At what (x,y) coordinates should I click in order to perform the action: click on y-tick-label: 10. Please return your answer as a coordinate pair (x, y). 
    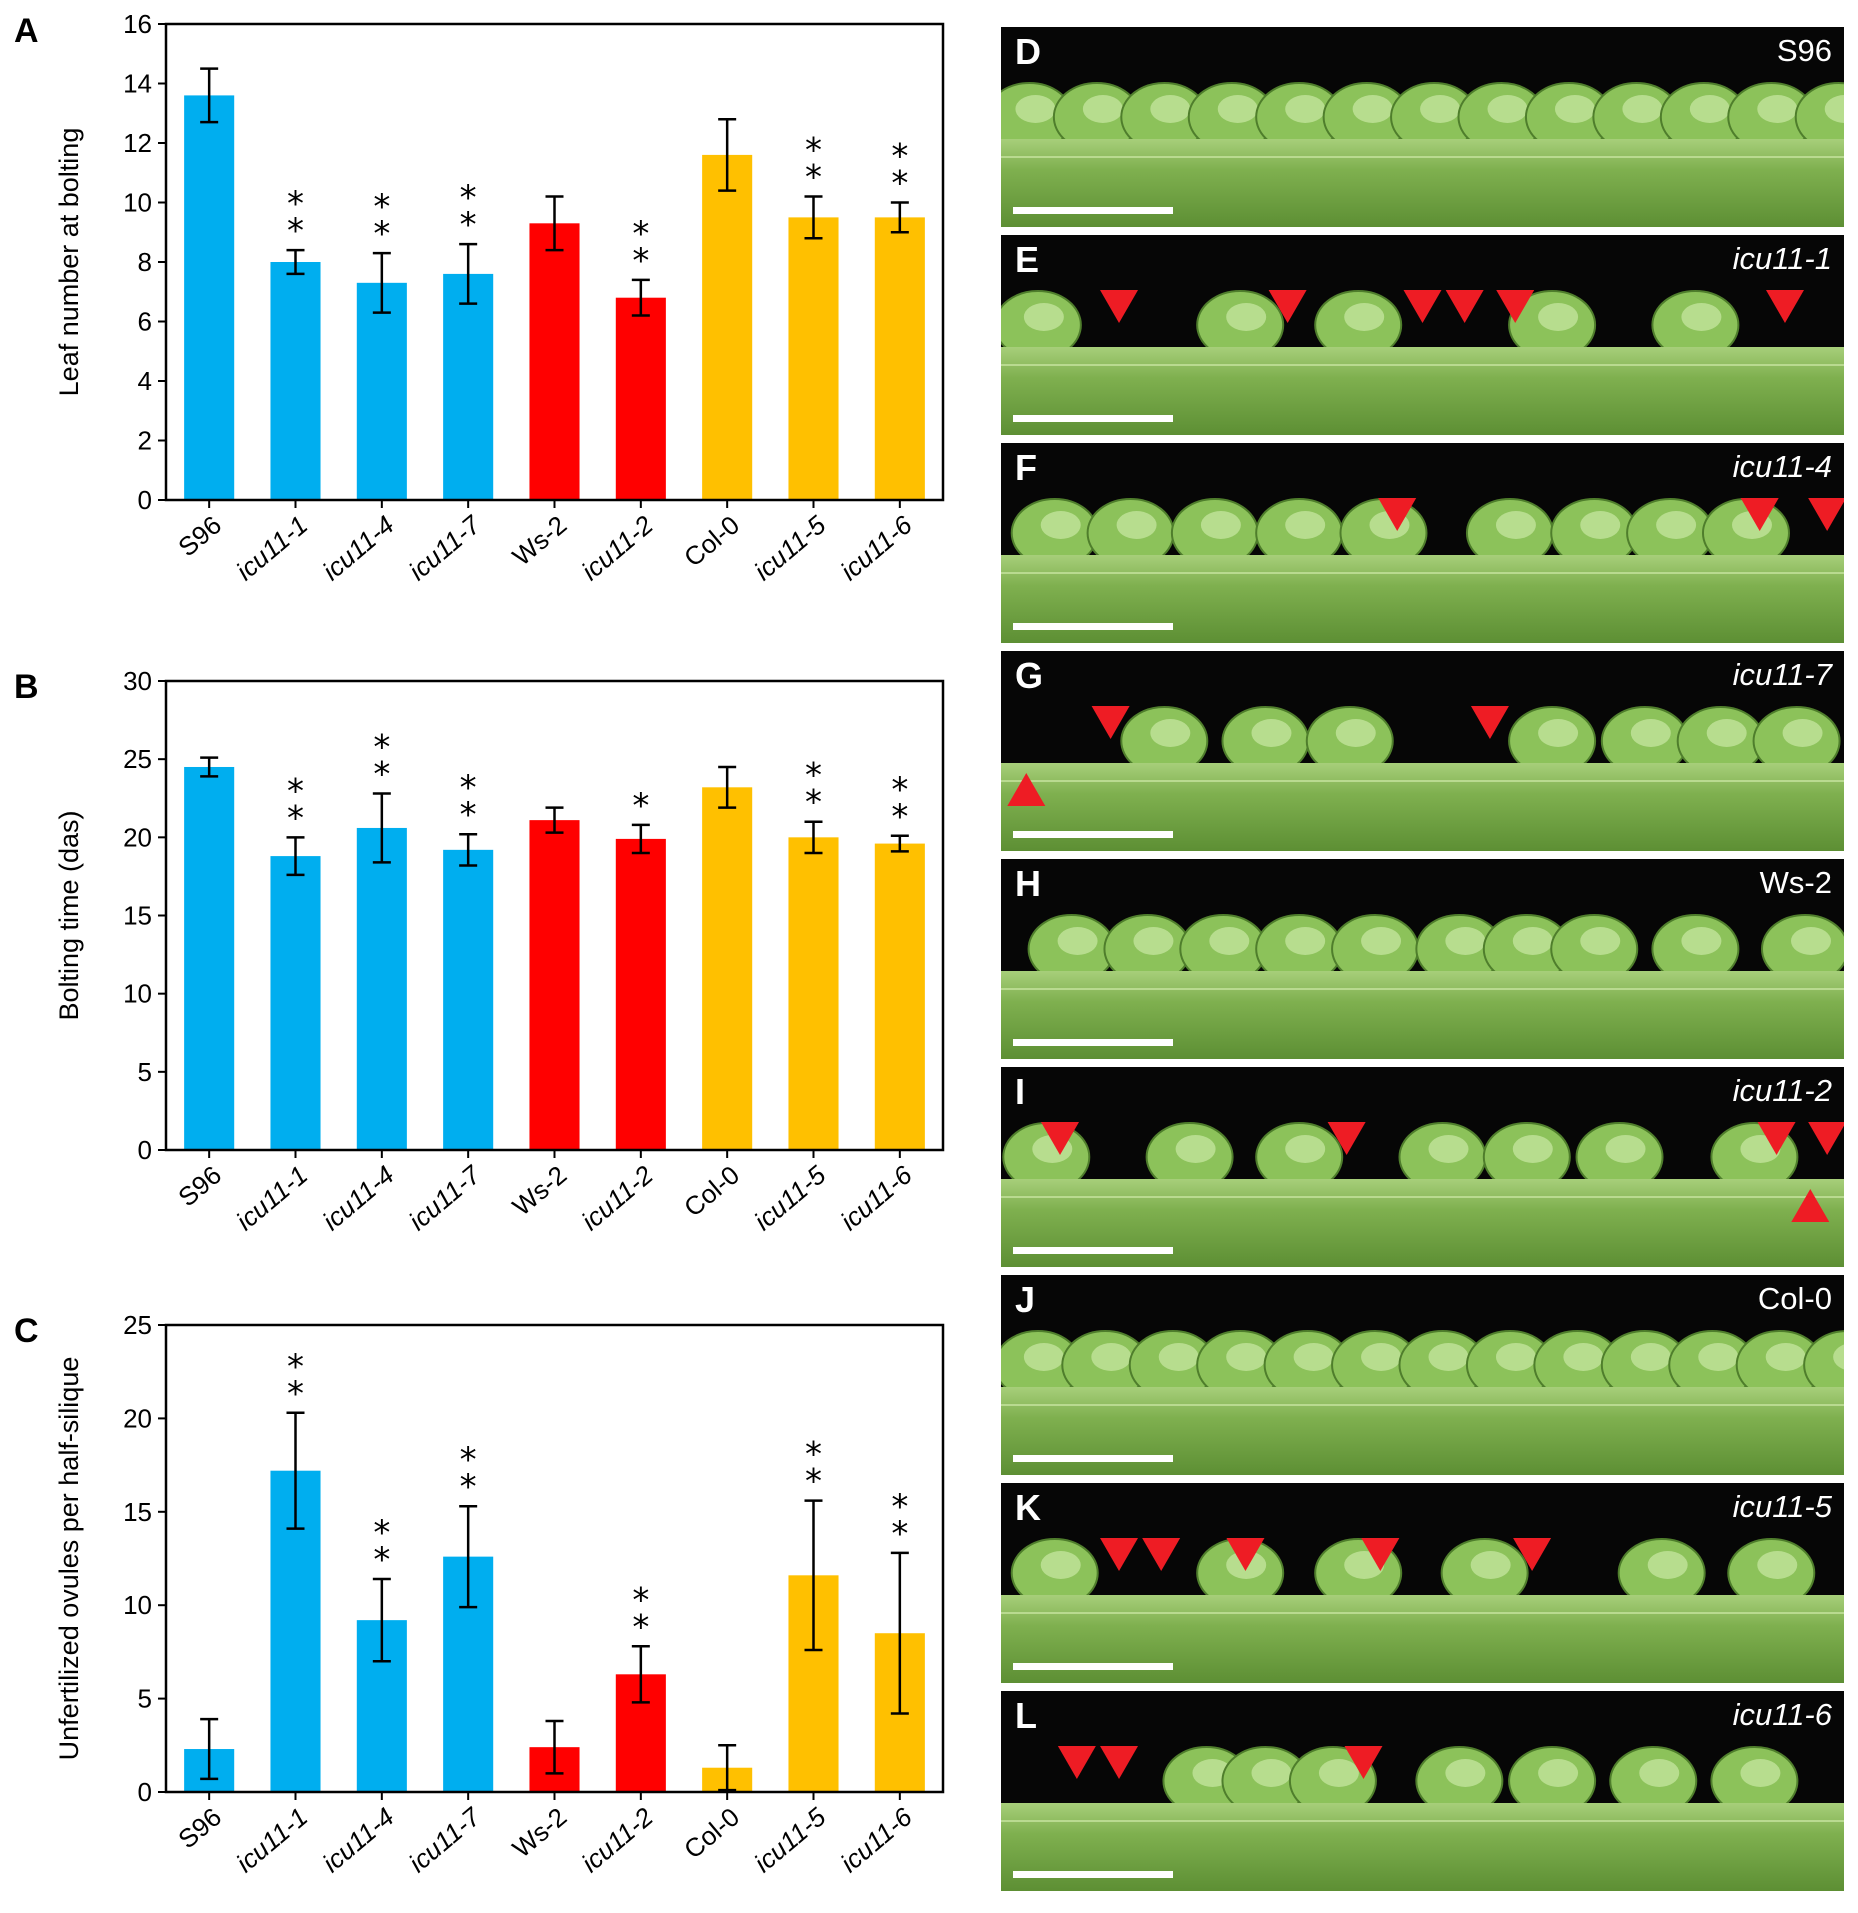
    Looking at the image, I should click on (137, 994).